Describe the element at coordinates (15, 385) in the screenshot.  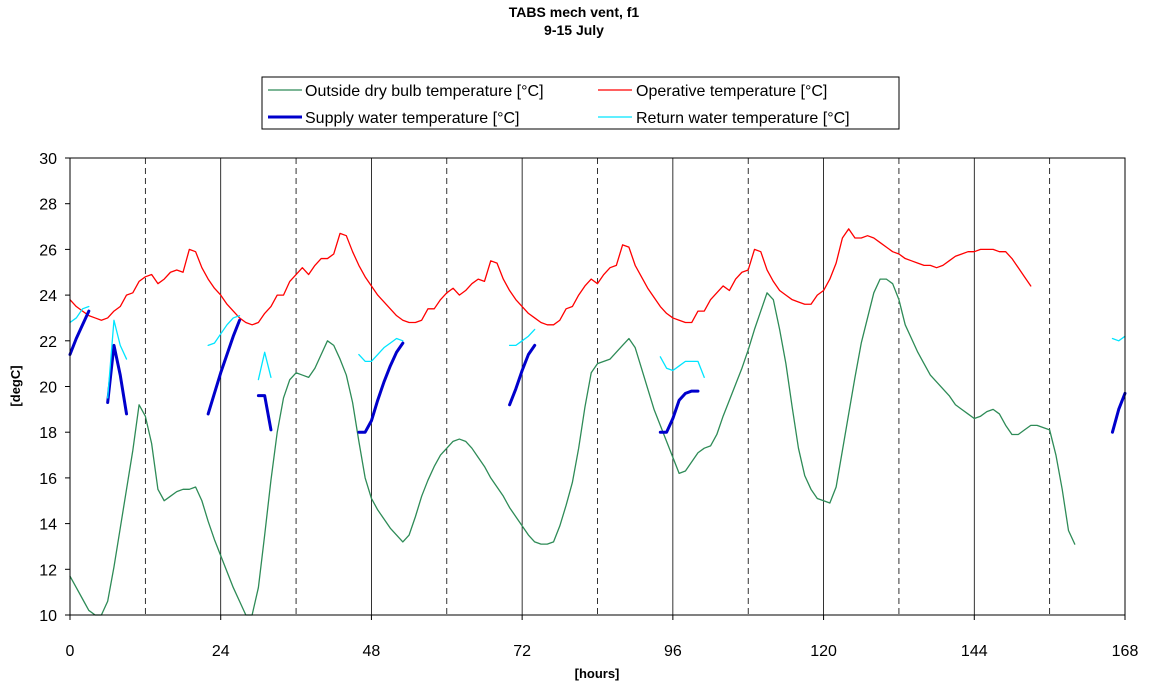
I see `y-axis-label: [degC]` at that location.